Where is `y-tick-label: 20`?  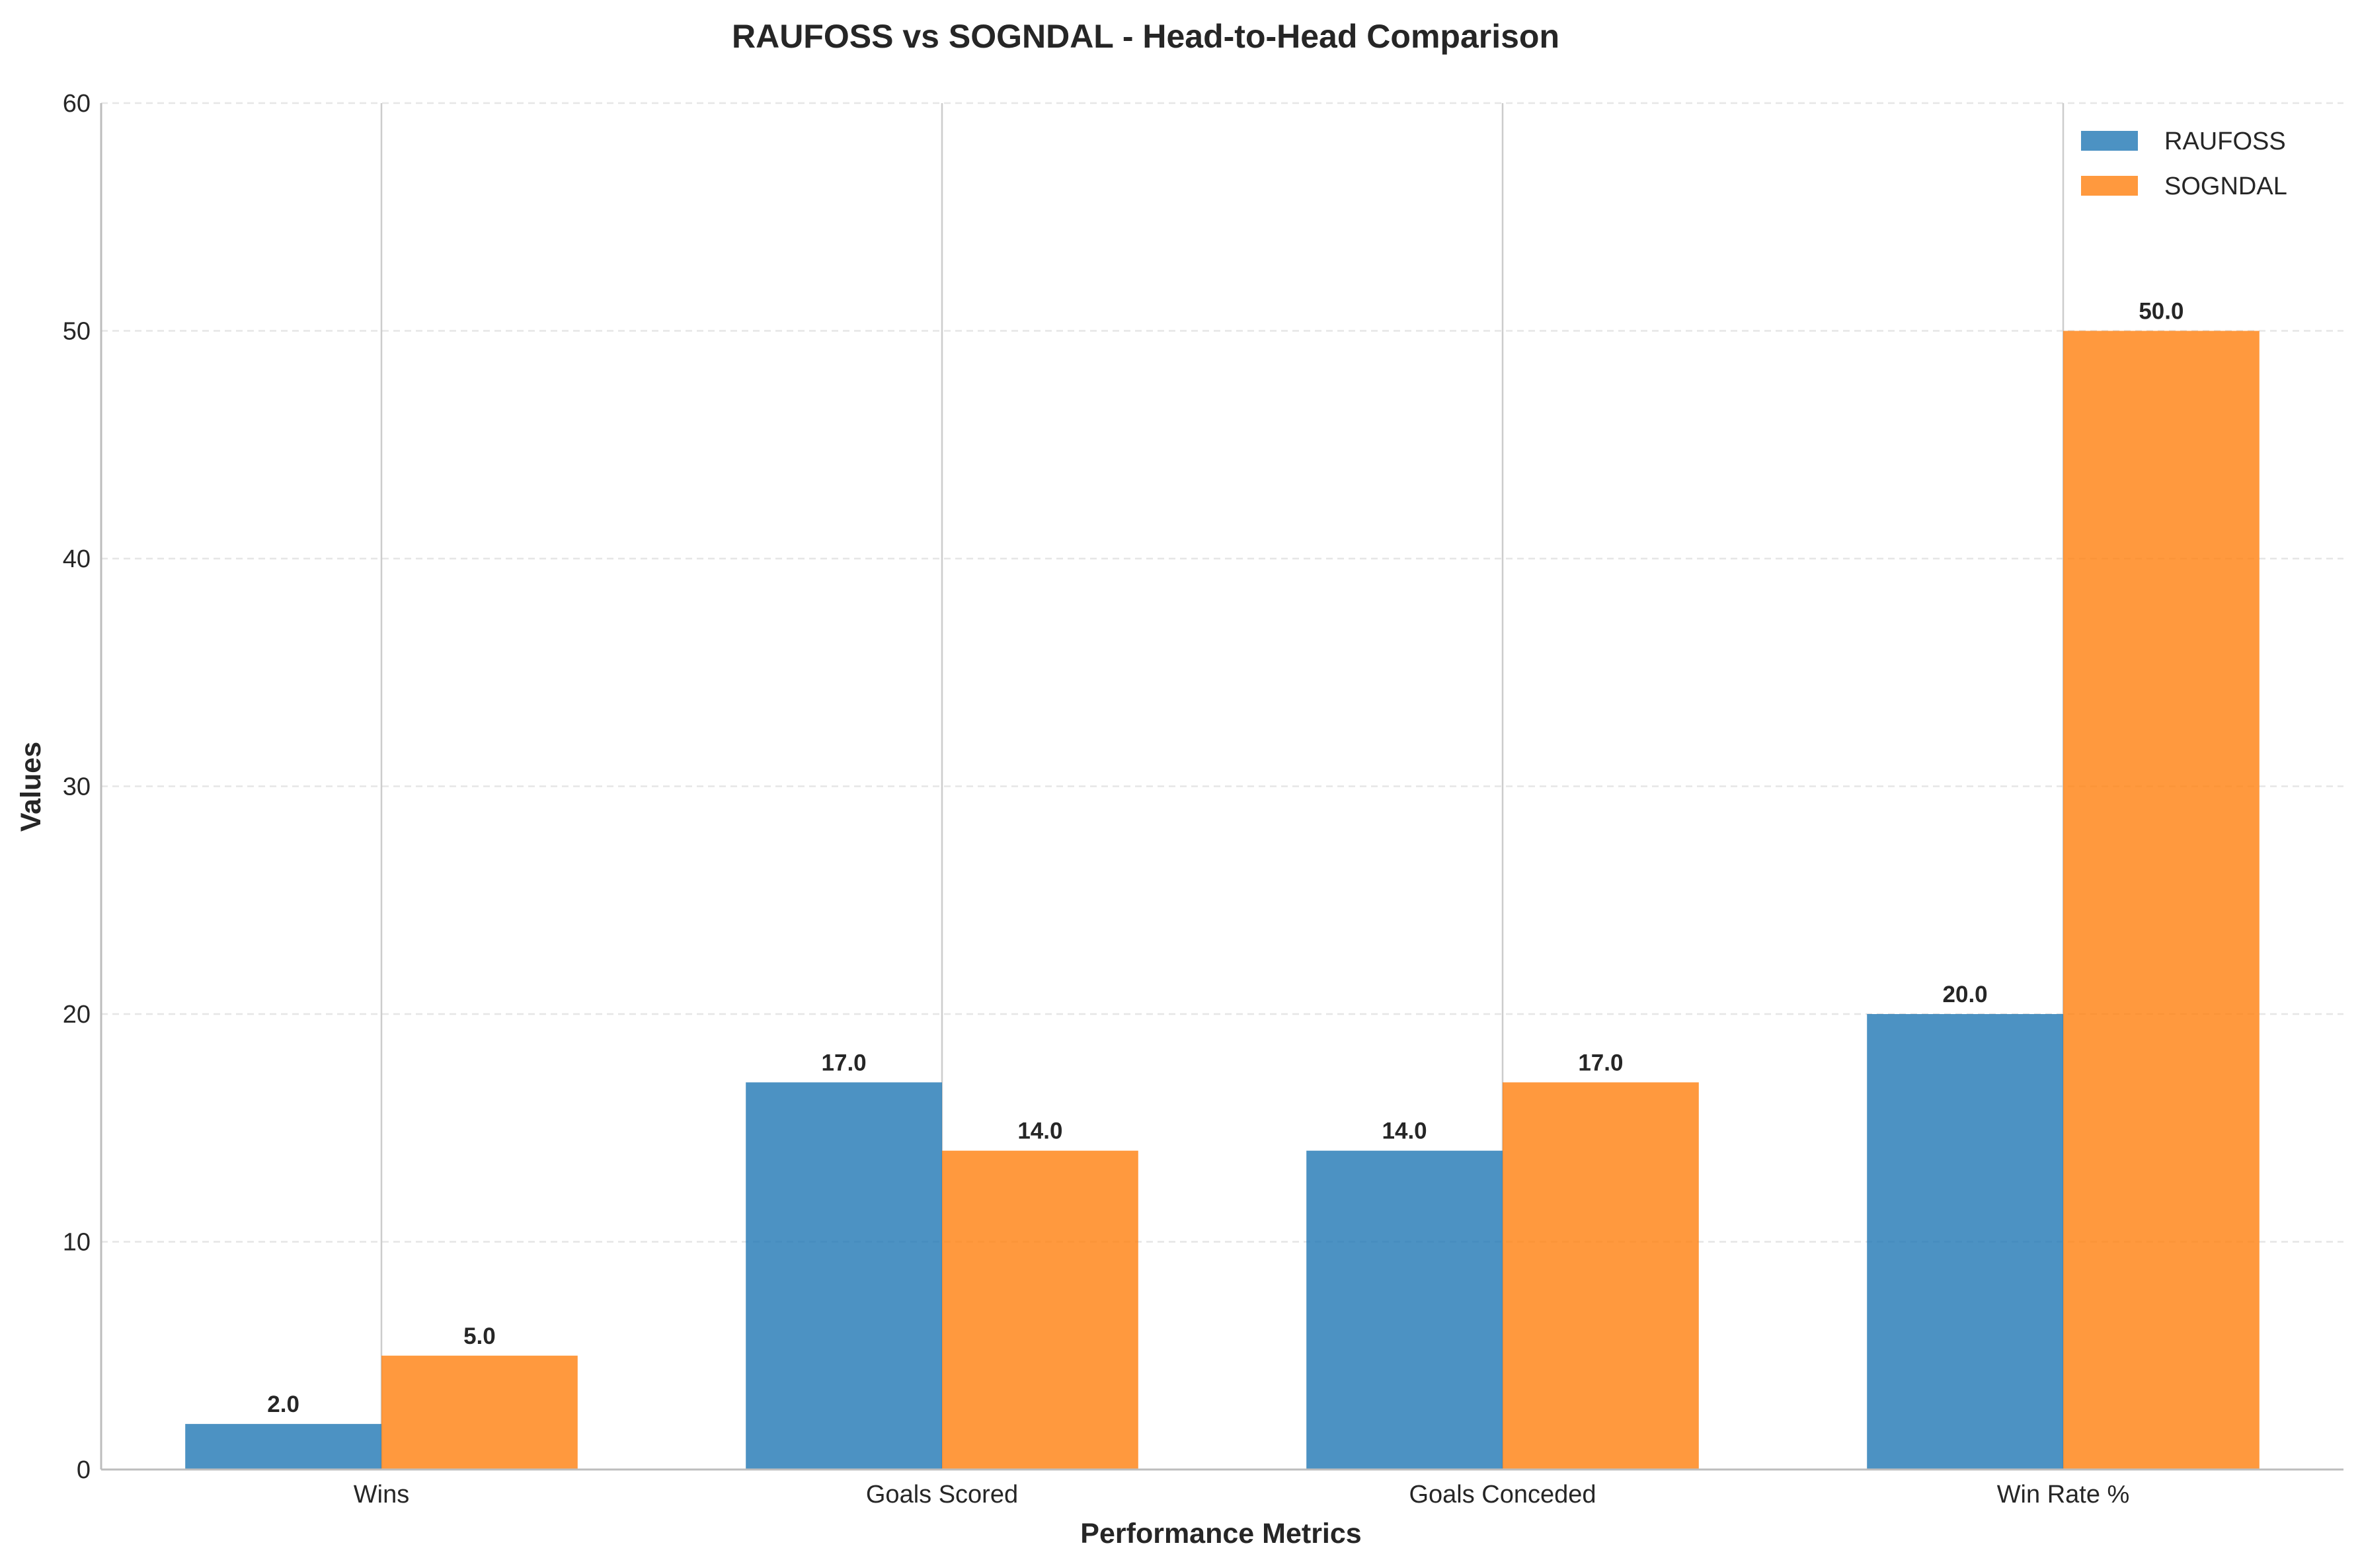
y-tick-label: 20 is located at coordinates (77, 1015).